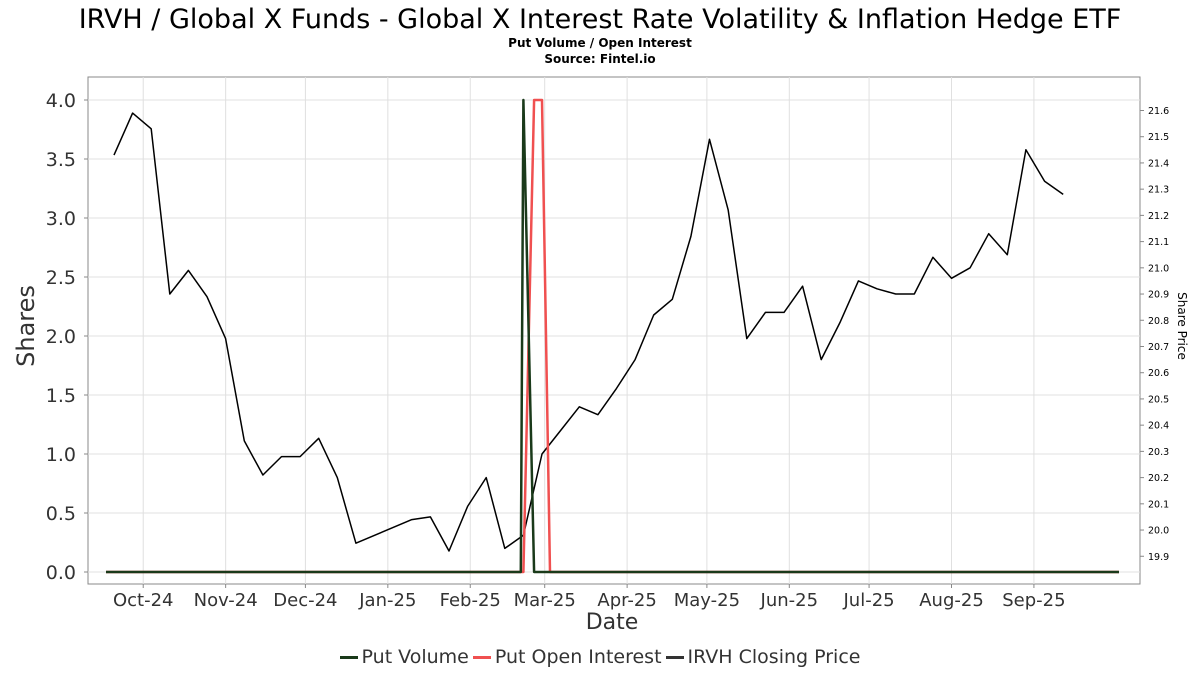  I want to click on legend-swatch-put-volume, so click(348, 657).